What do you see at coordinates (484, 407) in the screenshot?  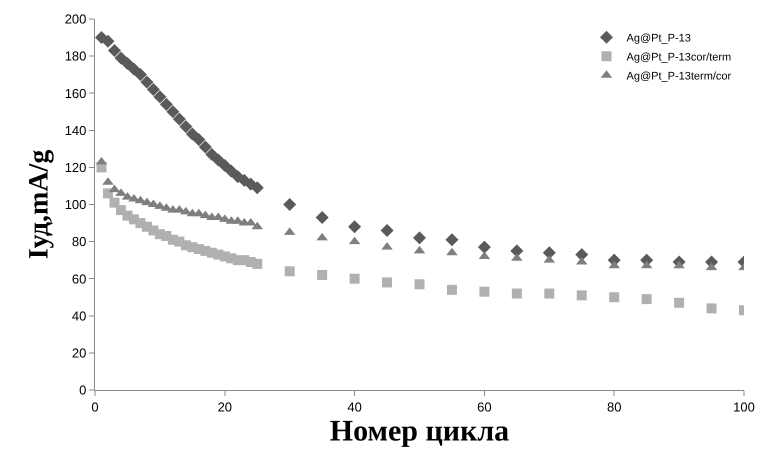 I see `x-tick-label: 60` at bounding box center [484, 407].